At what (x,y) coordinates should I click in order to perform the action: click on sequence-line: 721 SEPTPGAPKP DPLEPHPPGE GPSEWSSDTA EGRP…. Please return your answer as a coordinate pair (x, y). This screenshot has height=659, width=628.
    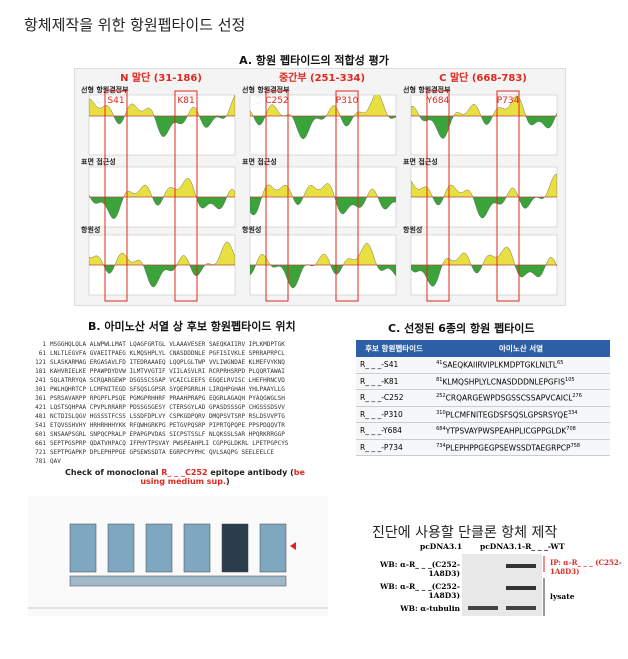
    Looking at the image, I should click on (158, 452).